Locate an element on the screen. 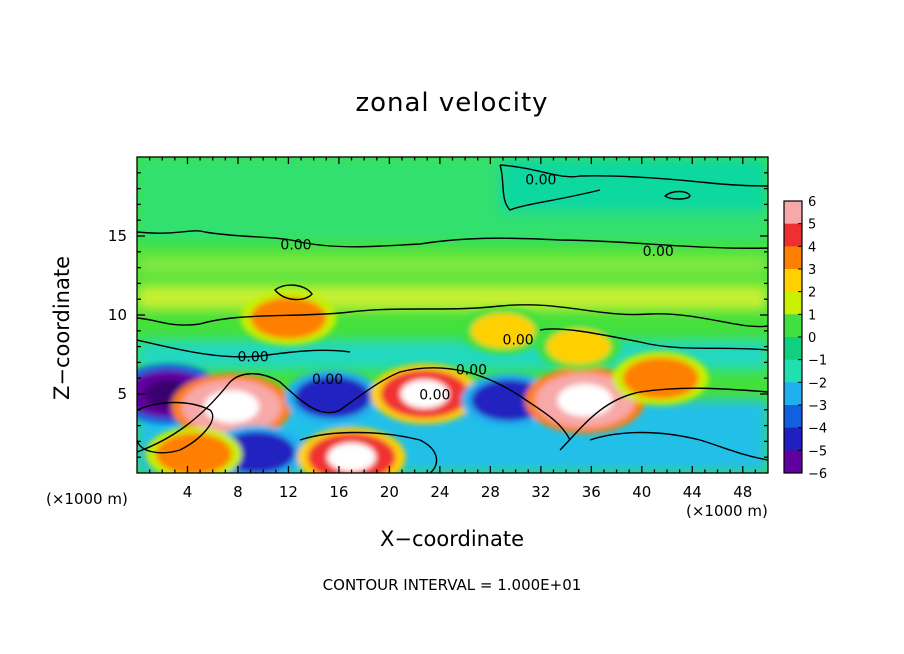 This screenshot has height=654, width=904. x-tick-label: 24 is located at coordinates (439, 492).